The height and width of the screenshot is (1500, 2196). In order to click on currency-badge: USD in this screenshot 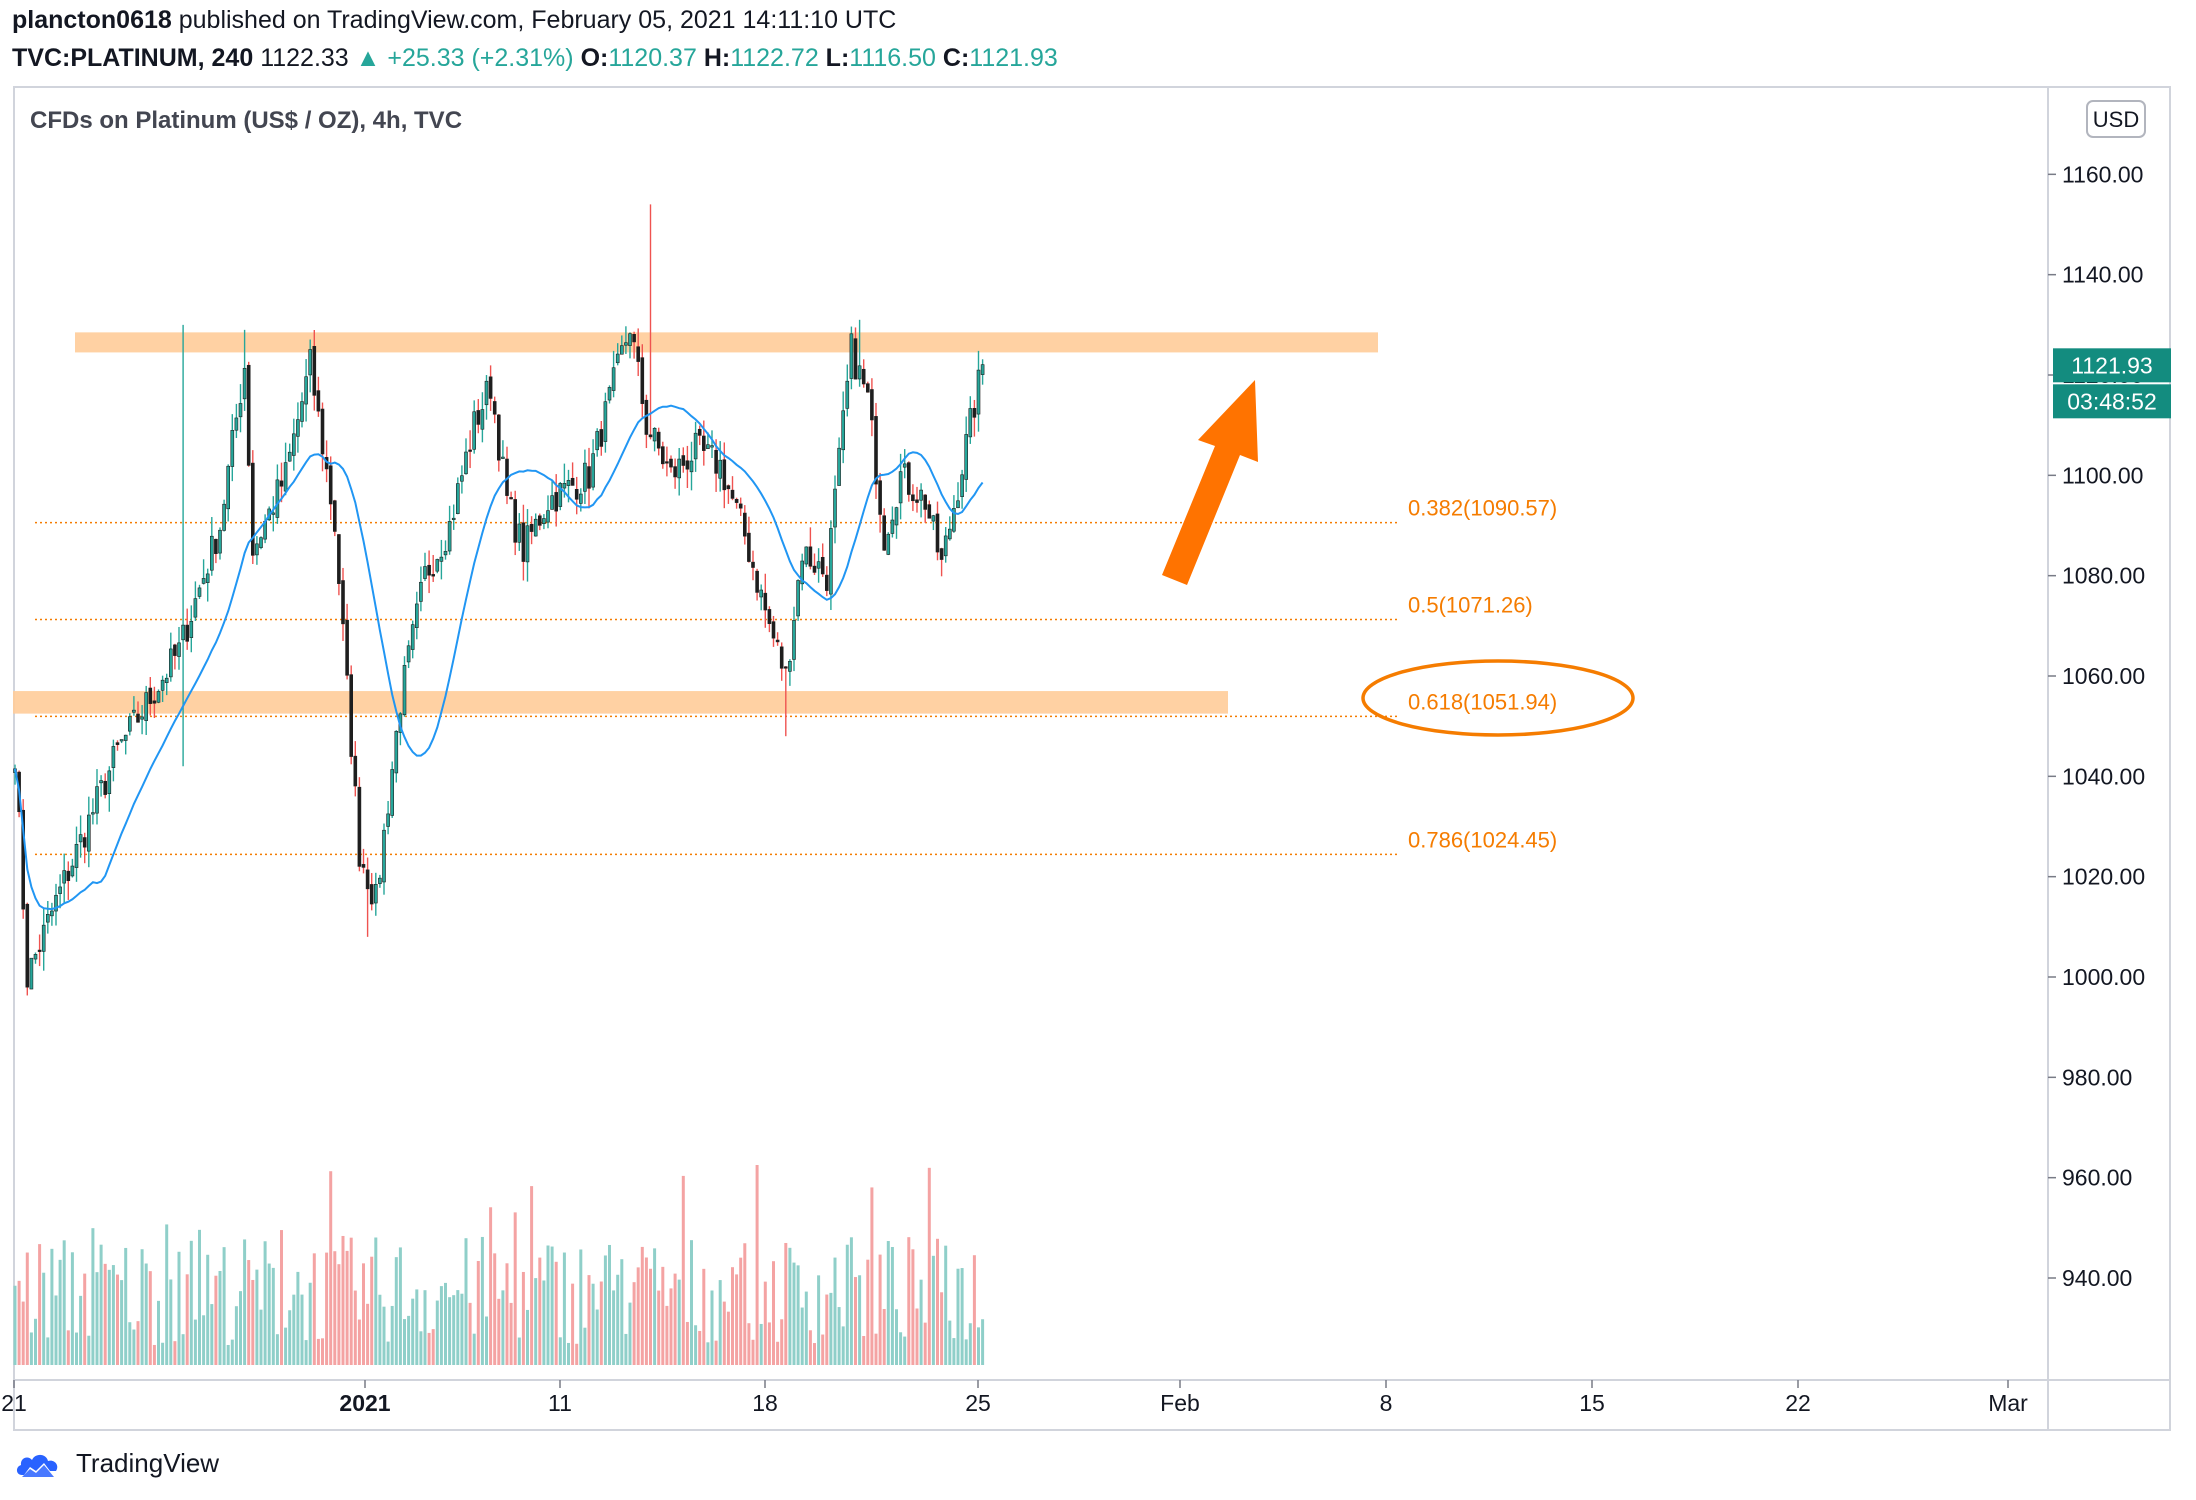, I will do `click(2116, 119)`.